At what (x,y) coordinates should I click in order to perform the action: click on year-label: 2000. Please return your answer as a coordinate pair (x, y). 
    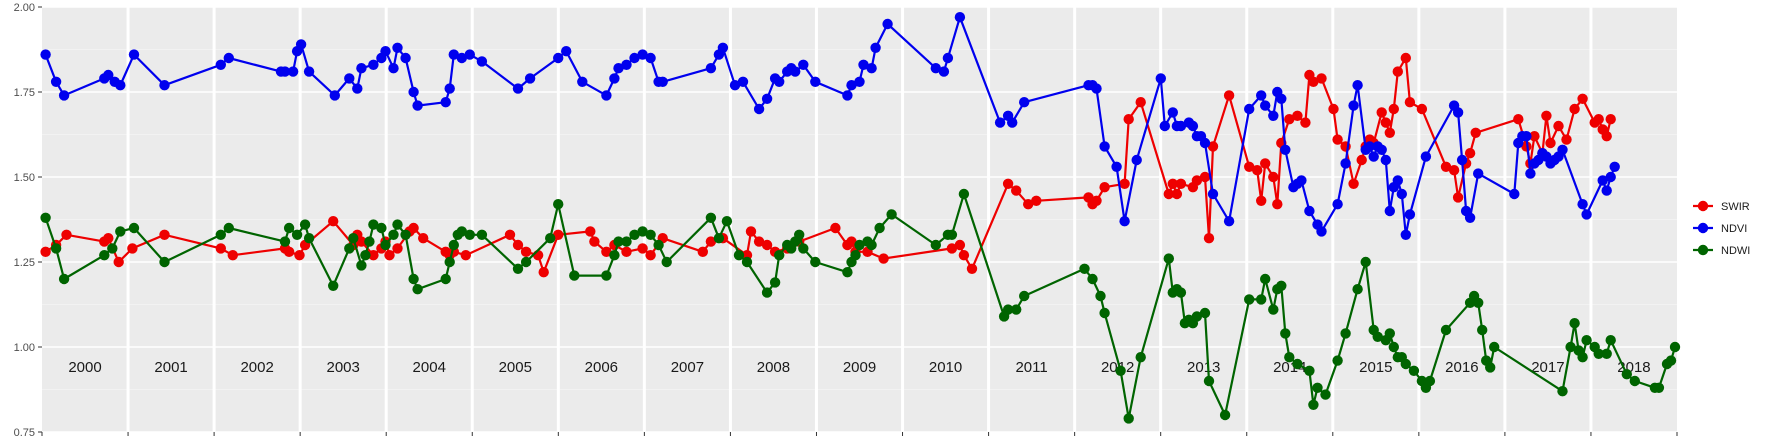
    Looking at the image, I should click on (84, 367).